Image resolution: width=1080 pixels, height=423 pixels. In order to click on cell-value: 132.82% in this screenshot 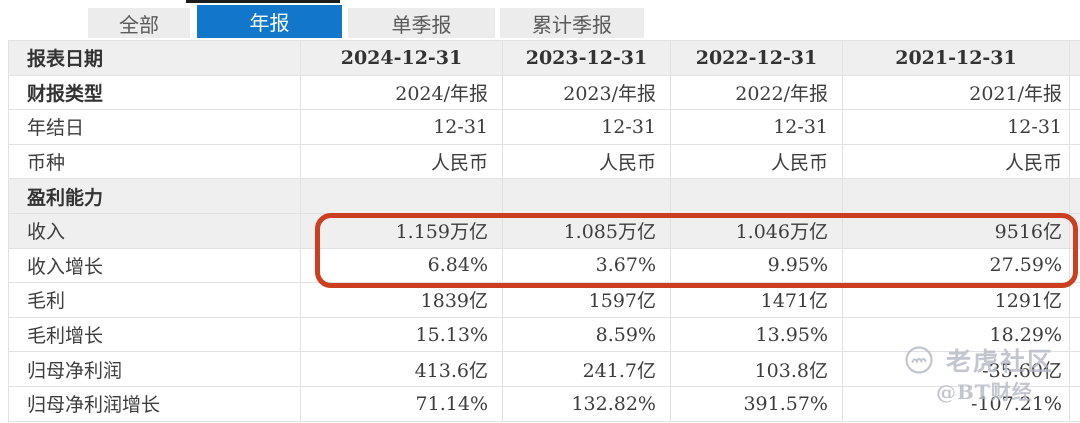, I will do `click(586, 403)`.